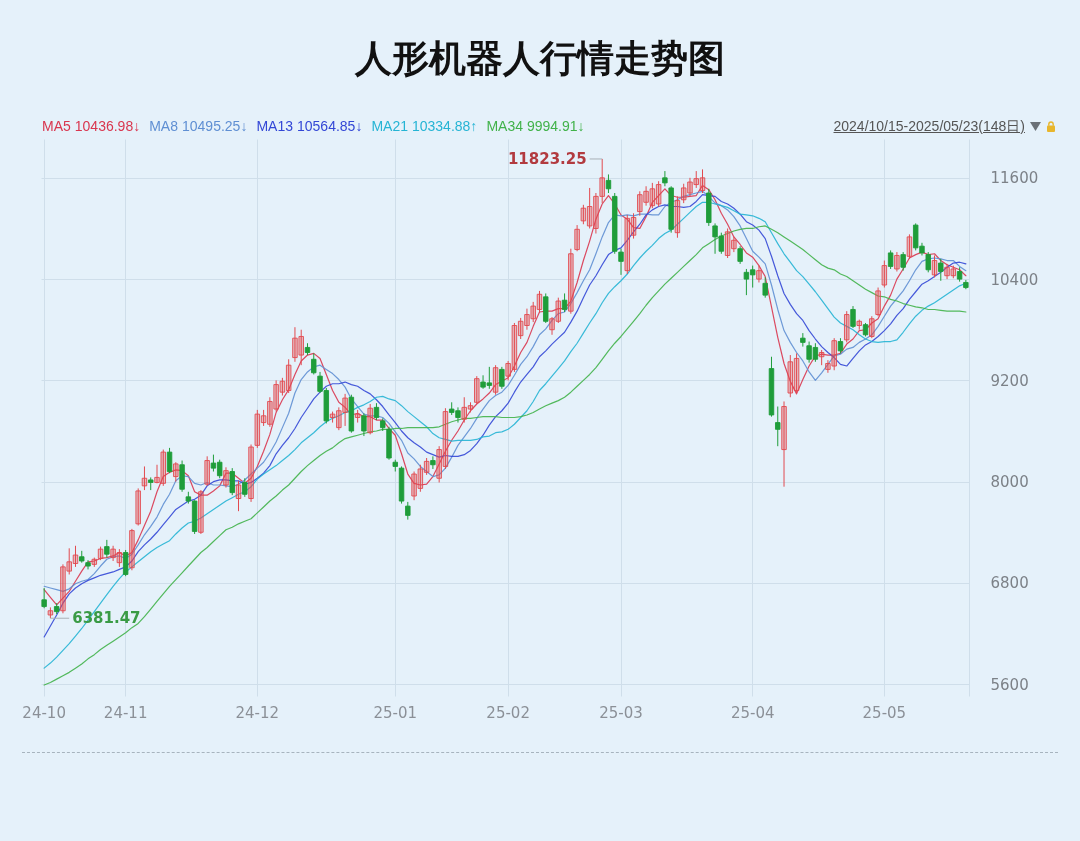 This screenshot has width=1080, height=841. I want to click on x-tick-label: 25-04, so click(752, 712).